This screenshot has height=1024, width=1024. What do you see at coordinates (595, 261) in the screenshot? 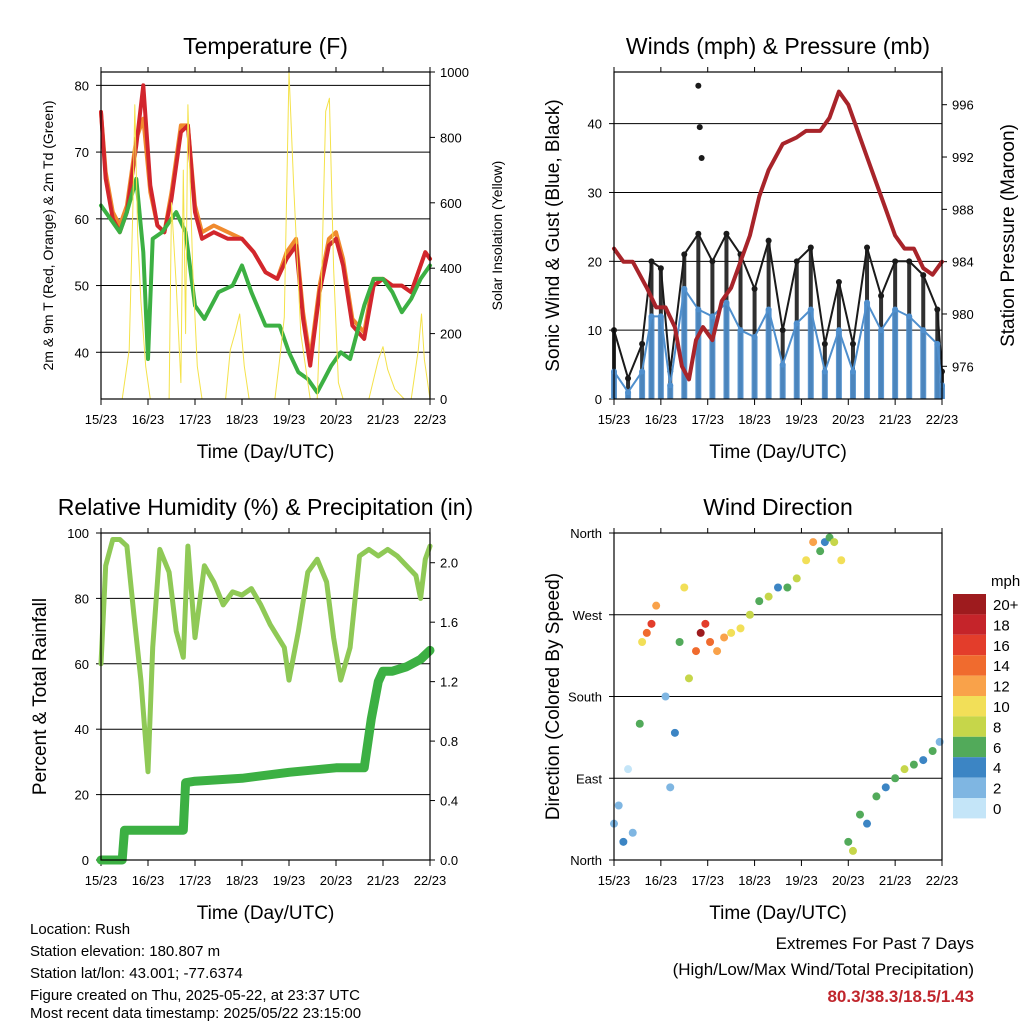
I see `y-tick-label: 20` at bounding box center [595, 261].